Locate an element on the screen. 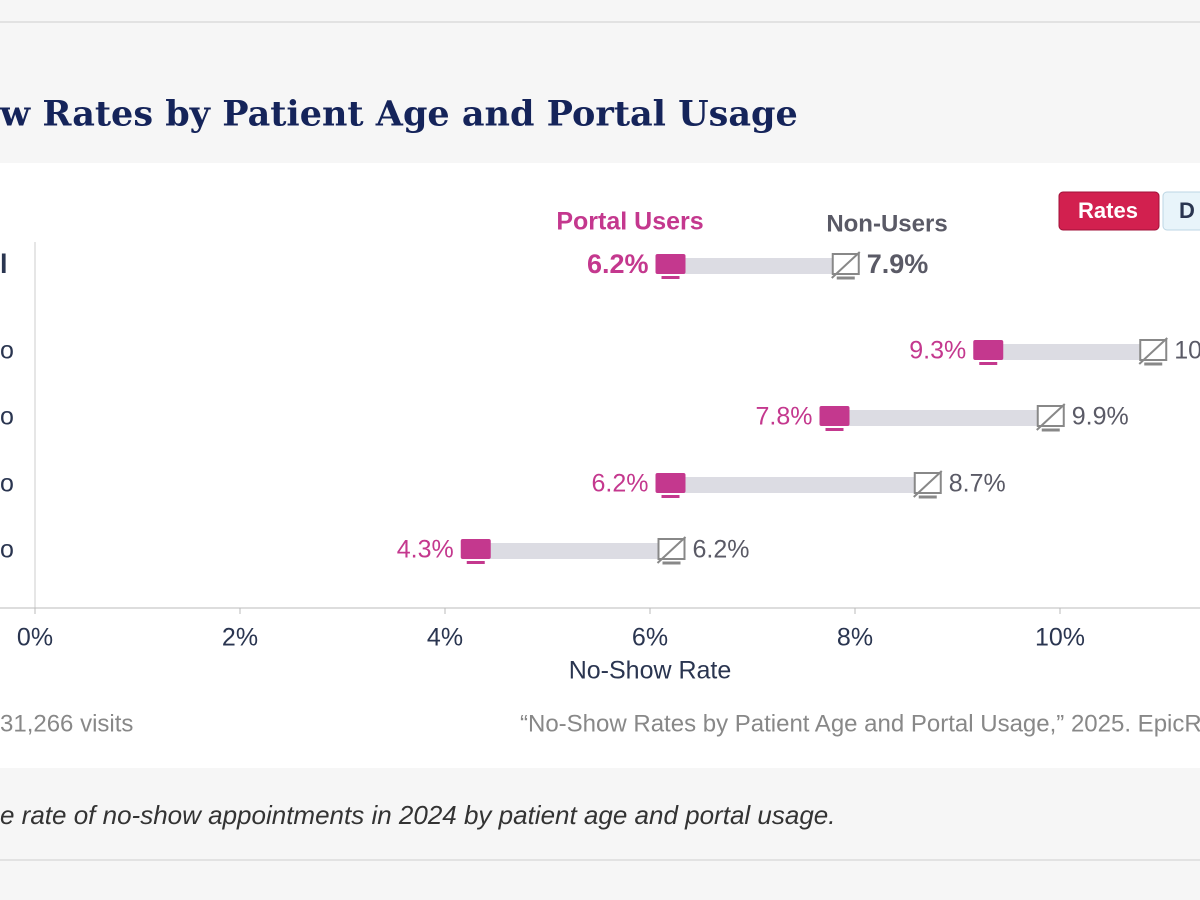 Image resolution: width=1200 pixels, height=900 pixels. portal-value-label: 7.8% is located at coordinates (784, 417).